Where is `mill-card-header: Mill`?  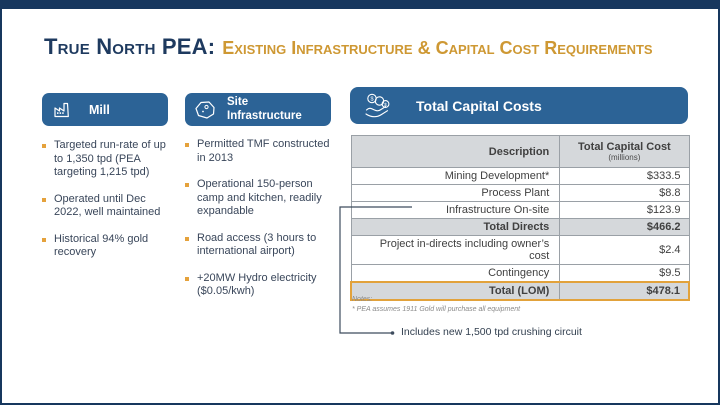
mill-card-header: Mill is located at coordinates (105, 109).